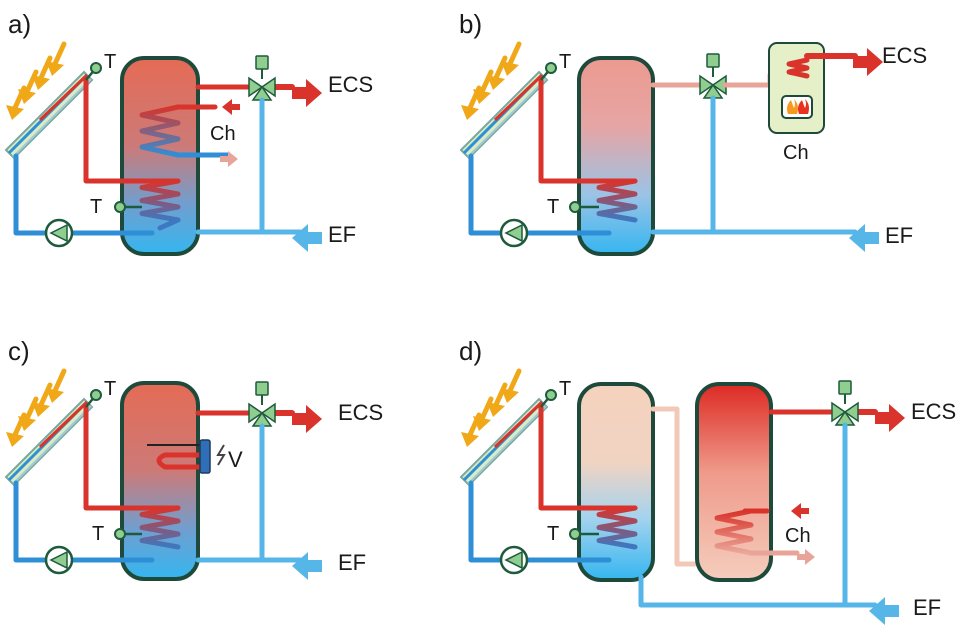 This screenshot has width=974, height=627. I want to click on collector-glass, so click(507, 118).